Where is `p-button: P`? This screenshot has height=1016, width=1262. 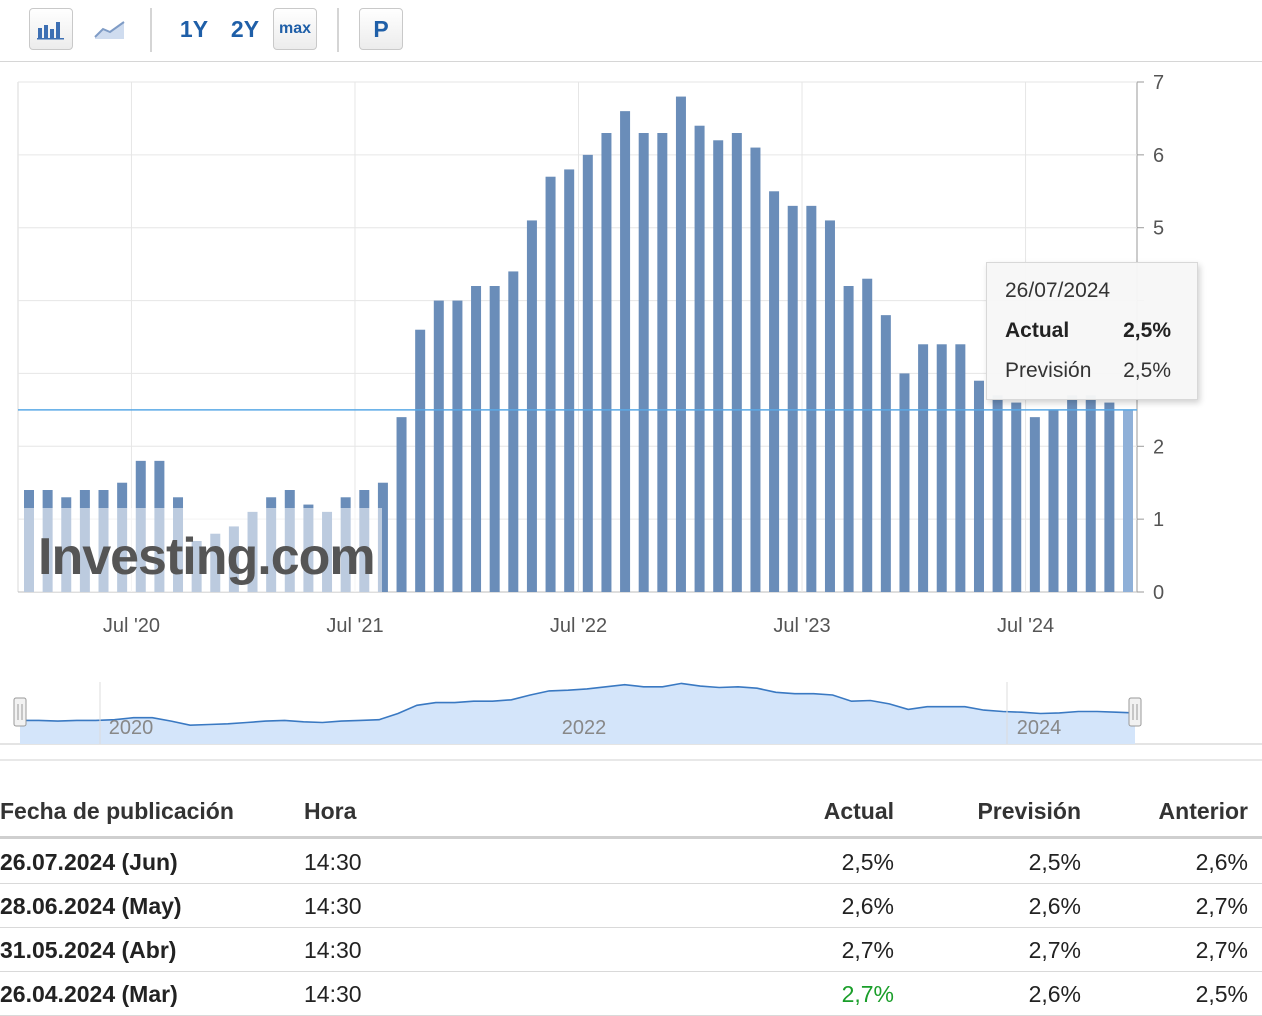 p-button: P is located at coordinates (381, 29).